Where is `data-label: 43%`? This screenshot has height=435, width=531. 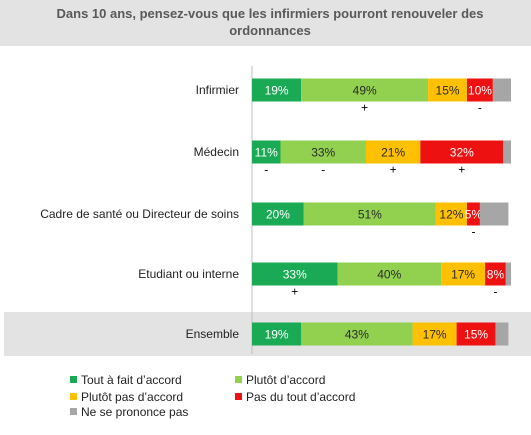
data-label: 43% is located at coordinates (357, 335).